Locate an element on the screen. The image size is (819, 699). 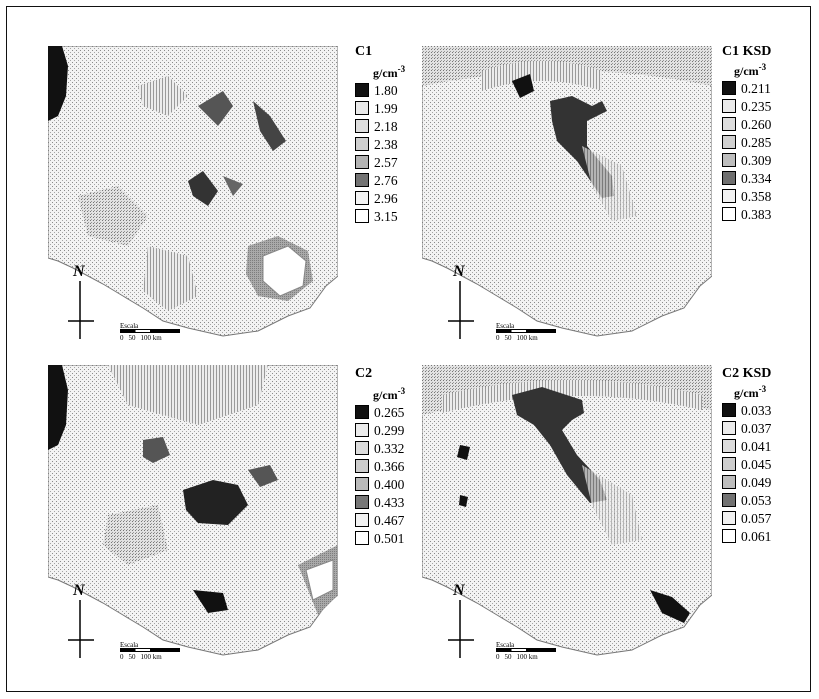
legend-title: C1 KSD is located at coordinates (747, 51).